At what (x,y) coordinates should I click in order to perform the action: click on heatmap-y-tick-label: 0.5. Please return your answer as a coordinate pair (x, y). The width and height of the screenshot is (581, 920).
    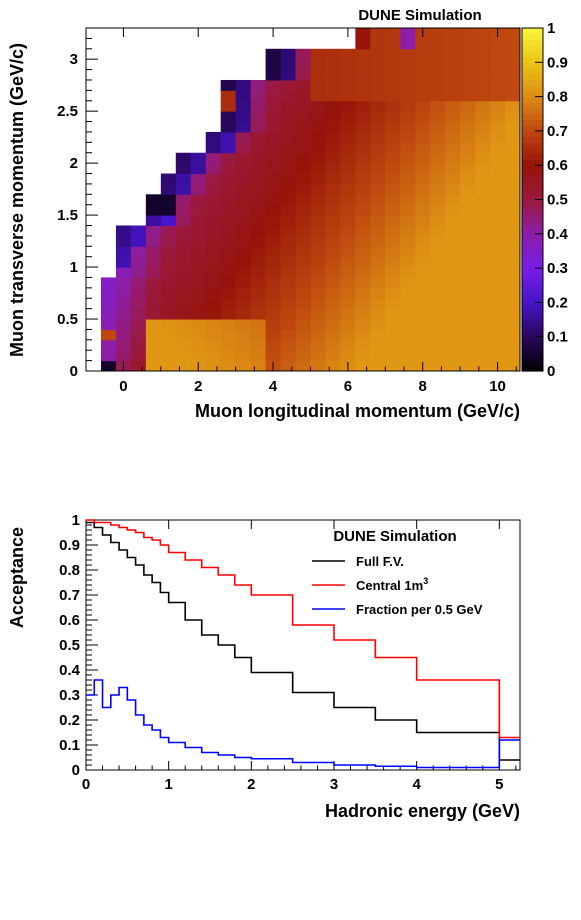
    Looking at the image, I should click on (67, 319).